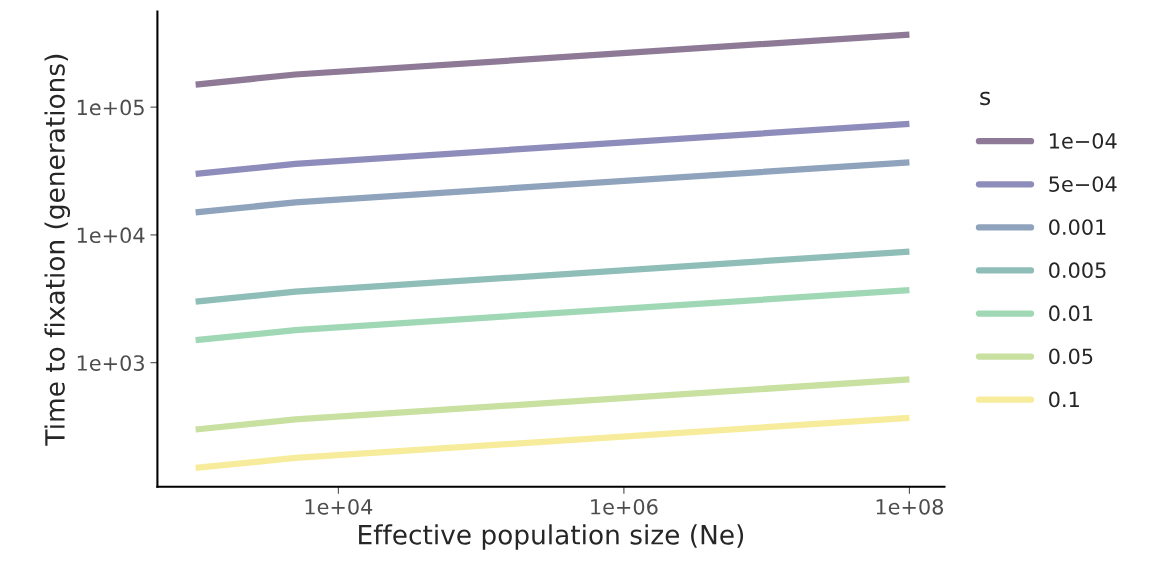 The width and height of the screenshot is (1166, 576). What do you see at coordinates (1064, 399) in the screenshot?
I see `legend-label: 0.1` at bounding box center [1064, 399].